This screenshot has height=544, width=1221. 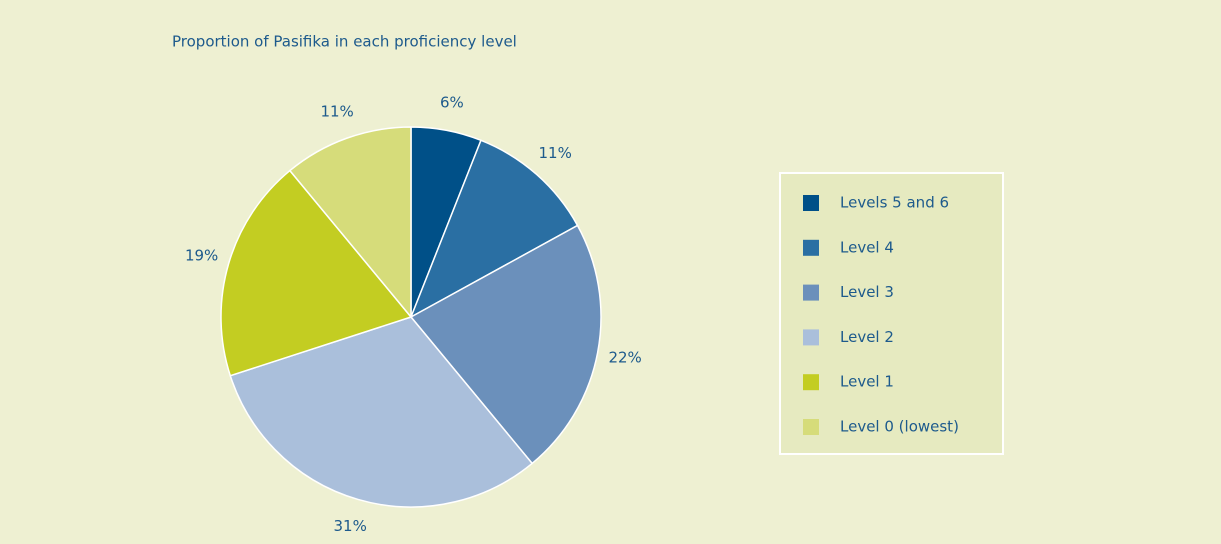 I want to click on legend-label: Level 3, so click(x=867, y=292).